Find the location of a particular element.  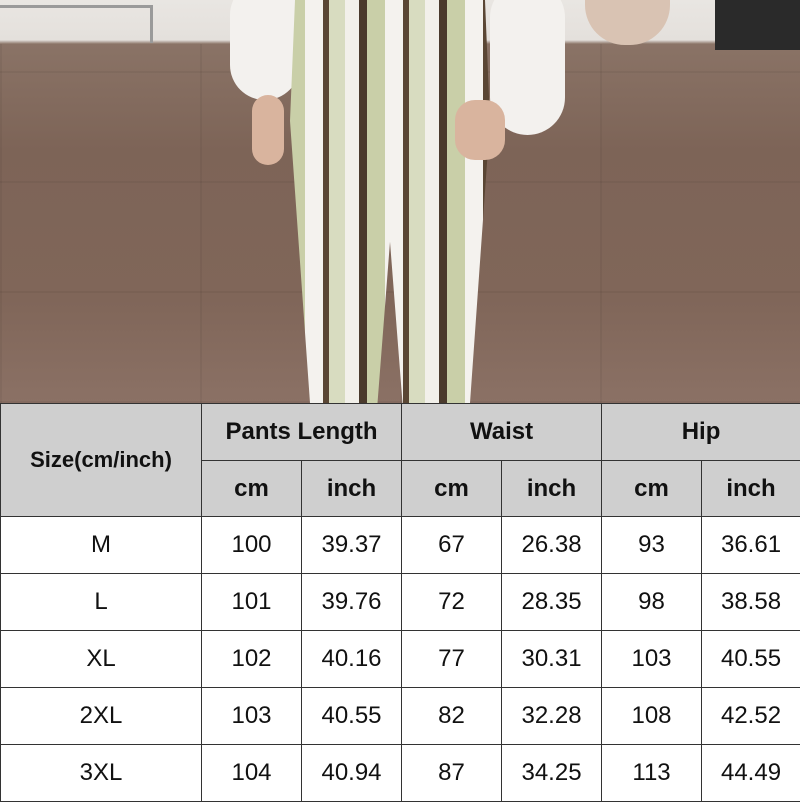

value-cell: 113 is located at coordinates (652, 773).